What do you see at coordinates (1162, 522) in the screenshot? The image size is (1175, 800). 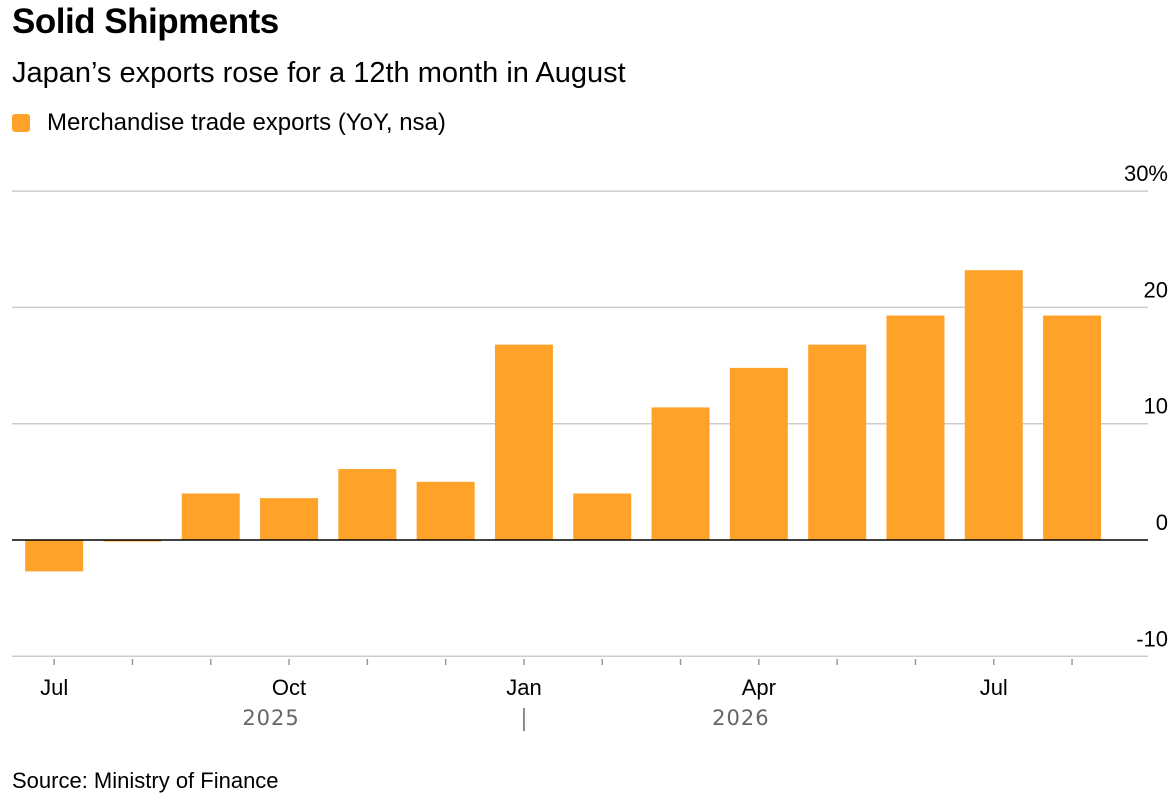 I see `y-tick-label: 0` at bounding box center [1162, 522].